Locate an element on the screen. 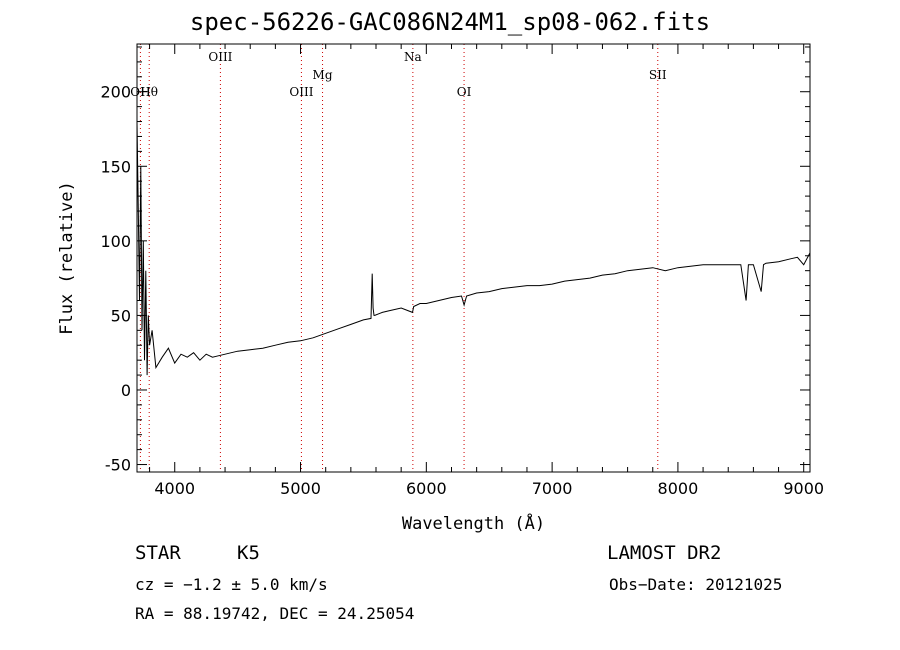 This screenshot has height=650, width=900. x-axis-label: Wavelength (Å) is located at coordinates (473, 523).